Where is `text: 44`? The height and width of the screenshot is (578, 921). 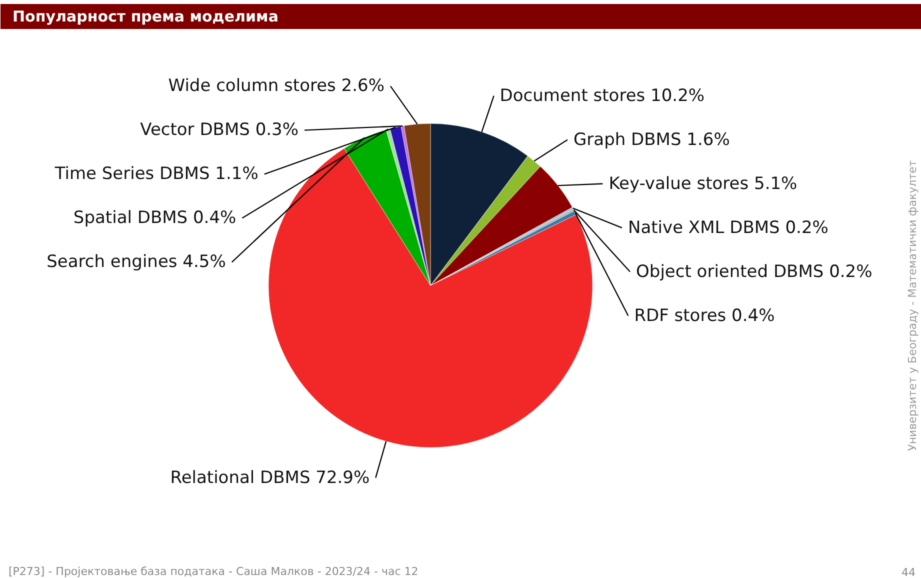 text: 44 is located at coordinates (909, 572).